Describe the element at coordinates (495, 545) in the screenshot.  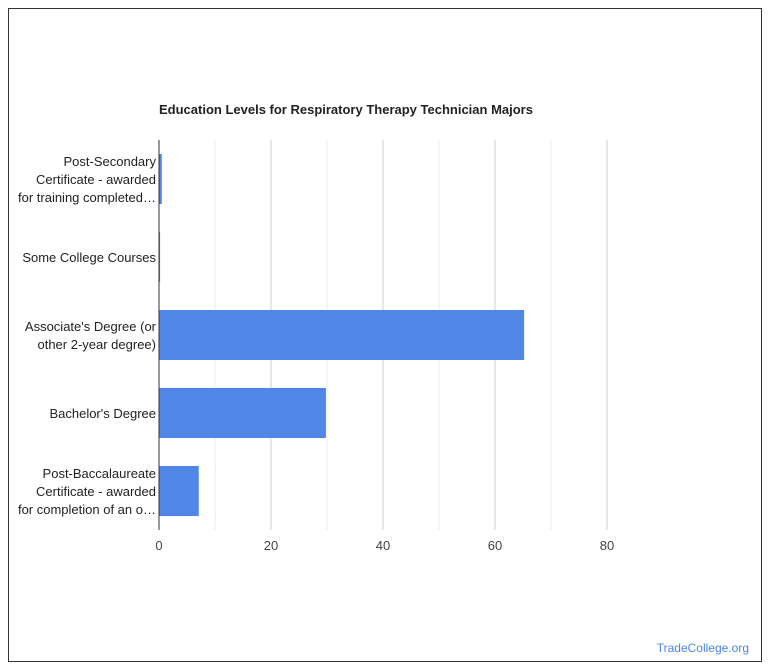
I see `x-tick-label: 60` at that location.